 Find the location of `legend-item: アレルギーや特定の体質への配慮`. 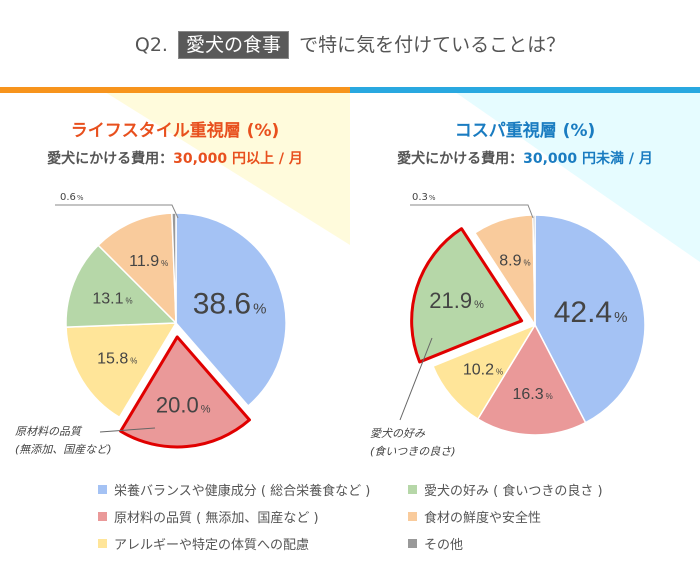

legend-item: アレルギーや特定の体質への配慮 is located at coordinates (253, 544).